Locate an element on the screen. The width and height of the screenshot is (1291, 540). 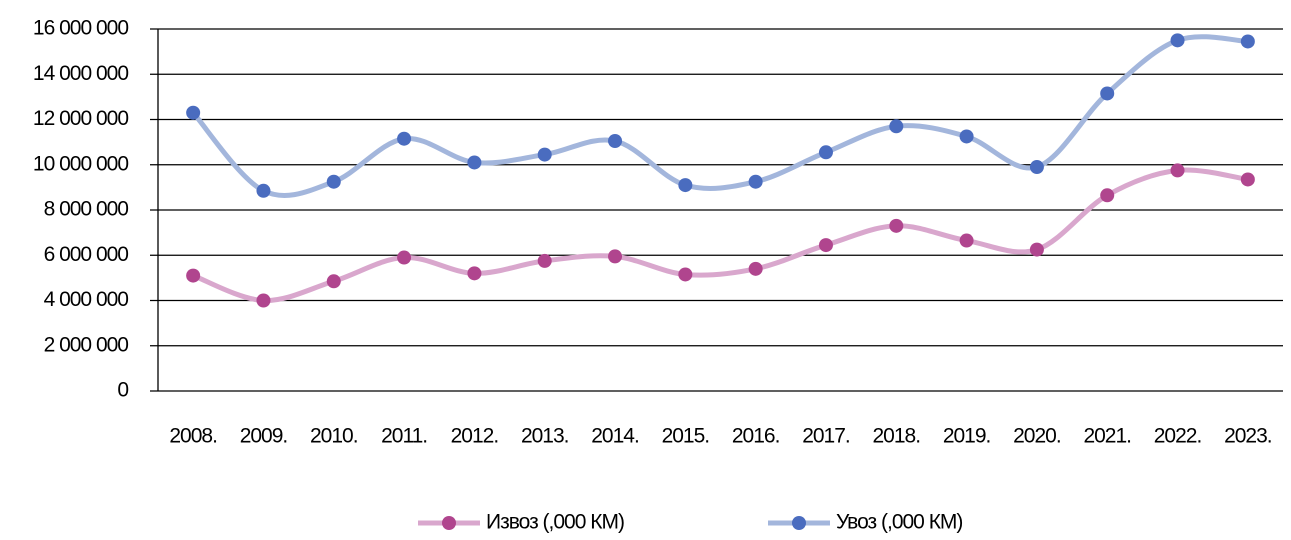
x-tick-label: 2012. is located at coordinates (475, 436).